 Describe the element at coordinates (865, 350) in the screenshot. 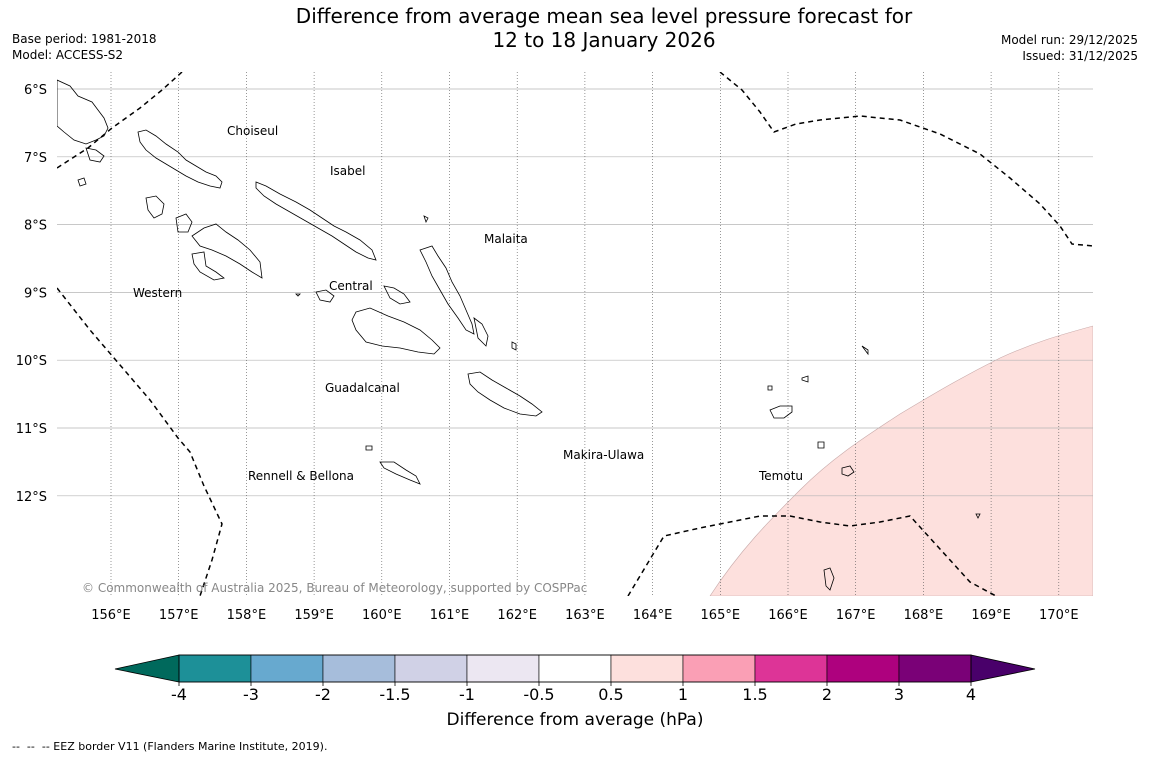

I see `sikaiana-island` at that location.